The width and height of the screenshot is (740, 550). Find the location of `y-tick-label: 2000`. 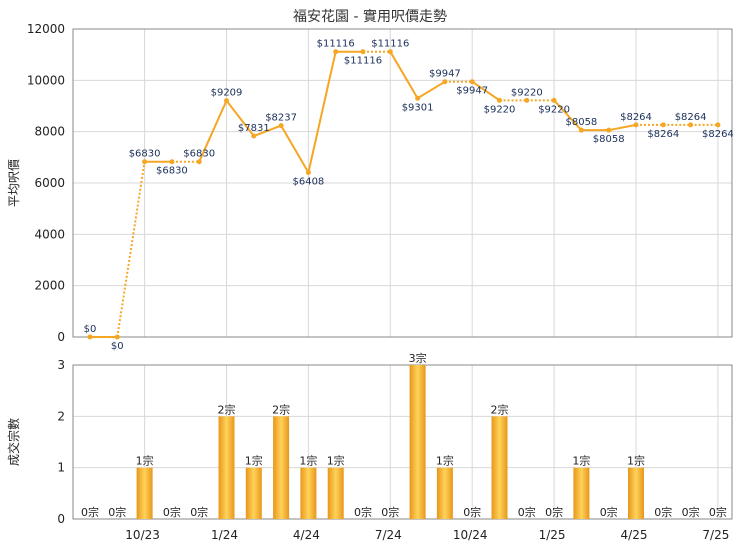

y-tick-label: 2000 is located at coordinates (49, 286).